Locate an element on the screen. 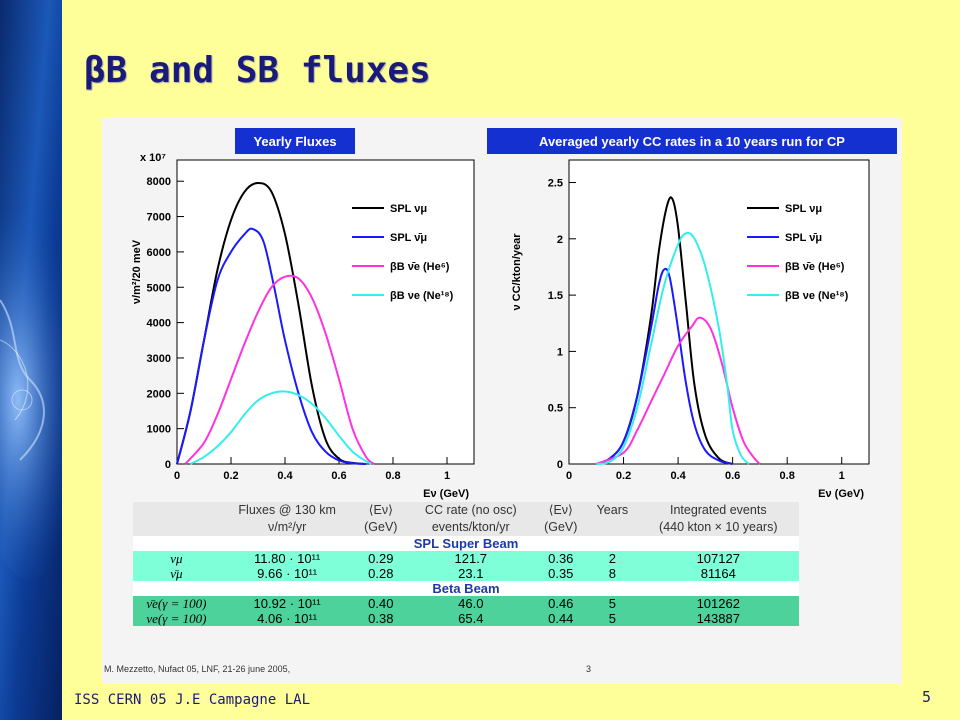 This screenshot has height=720, width=960. chart-0-ytick-label: 6000 is located at coordinates (159, 253).